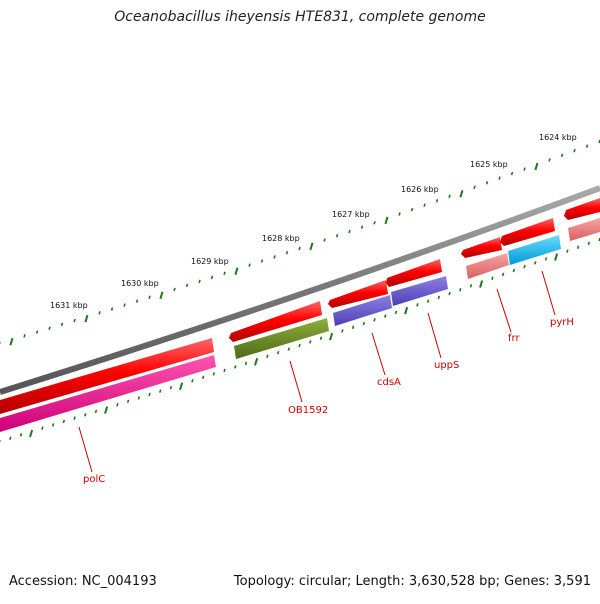 This screenshot has height=604, width=600. I want to click on scale-label: 1631 kbp, so click(69, 305).